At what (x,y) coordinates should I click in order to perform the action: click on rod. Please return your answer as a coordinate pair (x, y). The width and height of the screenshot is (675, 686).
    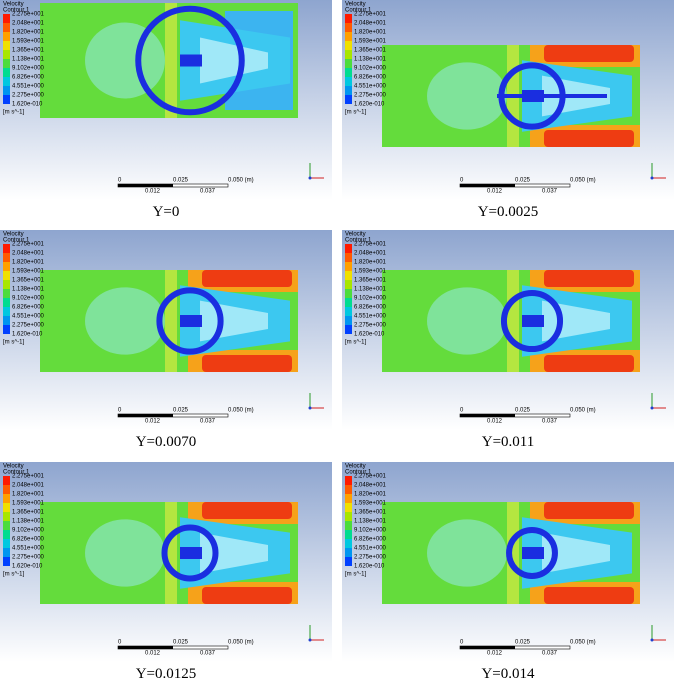
    Looking at the image, I should click on (552, 96).